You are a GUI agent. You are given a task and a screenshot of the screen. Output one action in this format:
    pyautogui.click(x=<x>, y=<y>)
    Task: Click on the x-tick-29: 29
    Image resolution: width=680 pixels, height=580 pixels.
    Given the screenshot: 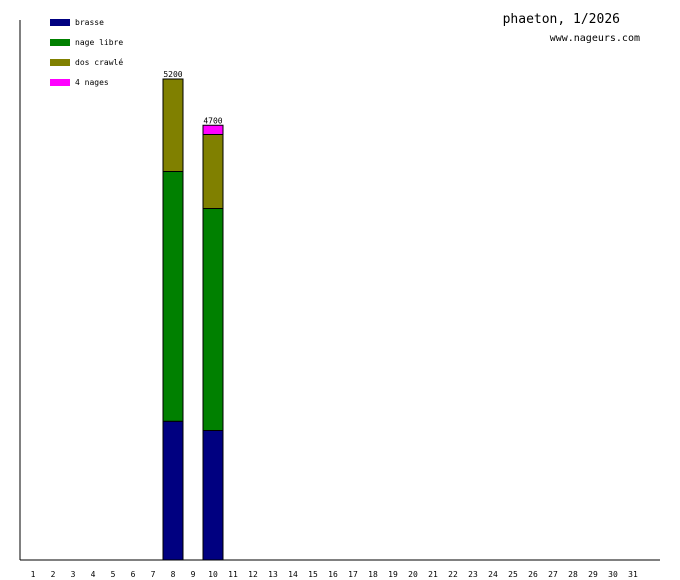 What is the action you would take?
    pyautogui.click(x=593, y=574)
    